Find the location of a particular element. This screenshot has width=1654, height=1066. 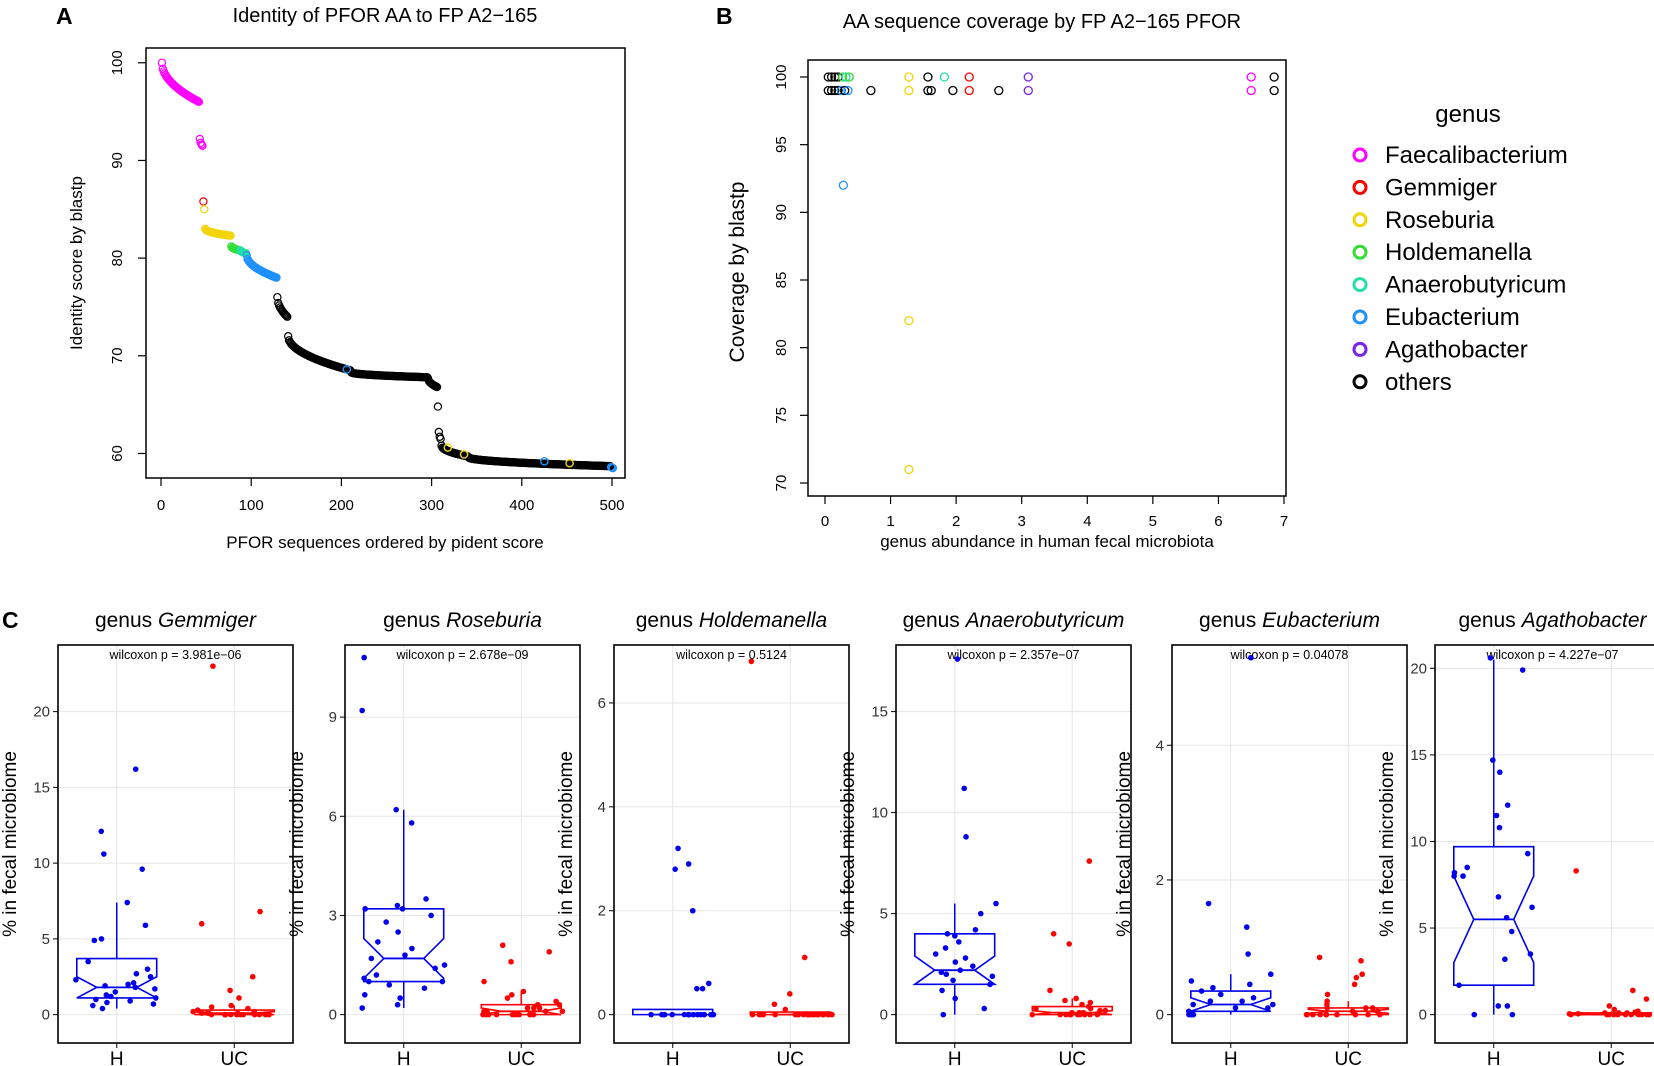

x-tick-label: 7 is located at coordinates (1284, 521).